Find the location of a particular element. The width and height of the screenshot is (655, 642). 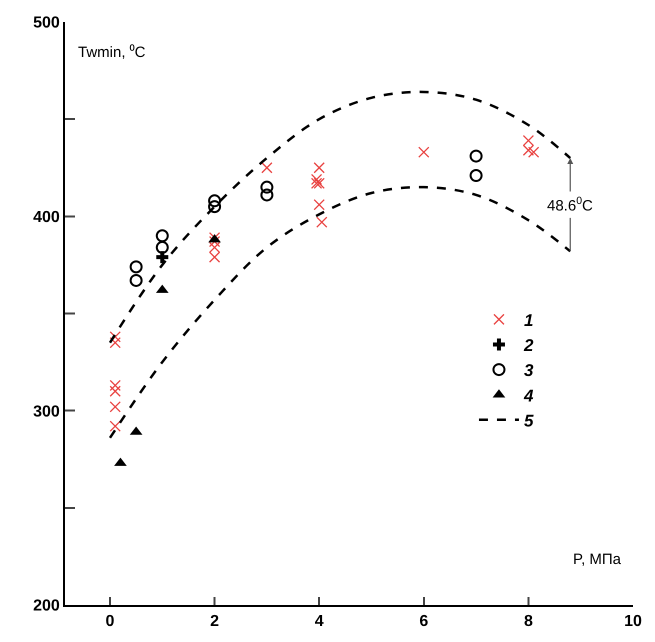

x-tick-label: 0 is located at coordinates (110, 621).